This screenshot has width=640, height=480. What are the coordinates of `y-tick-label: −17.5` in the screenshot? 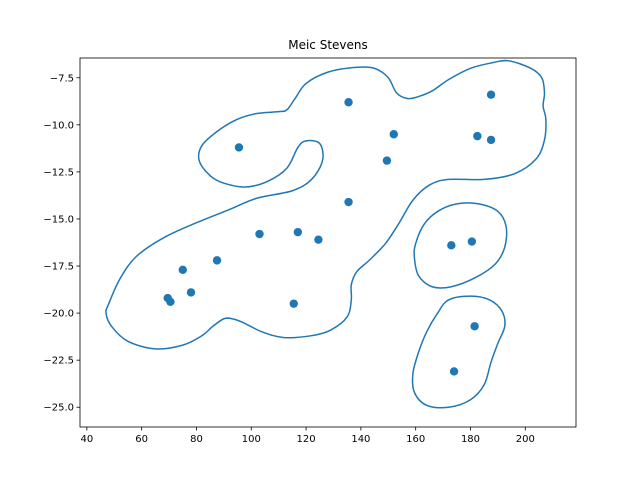 It's located at (58, 267).